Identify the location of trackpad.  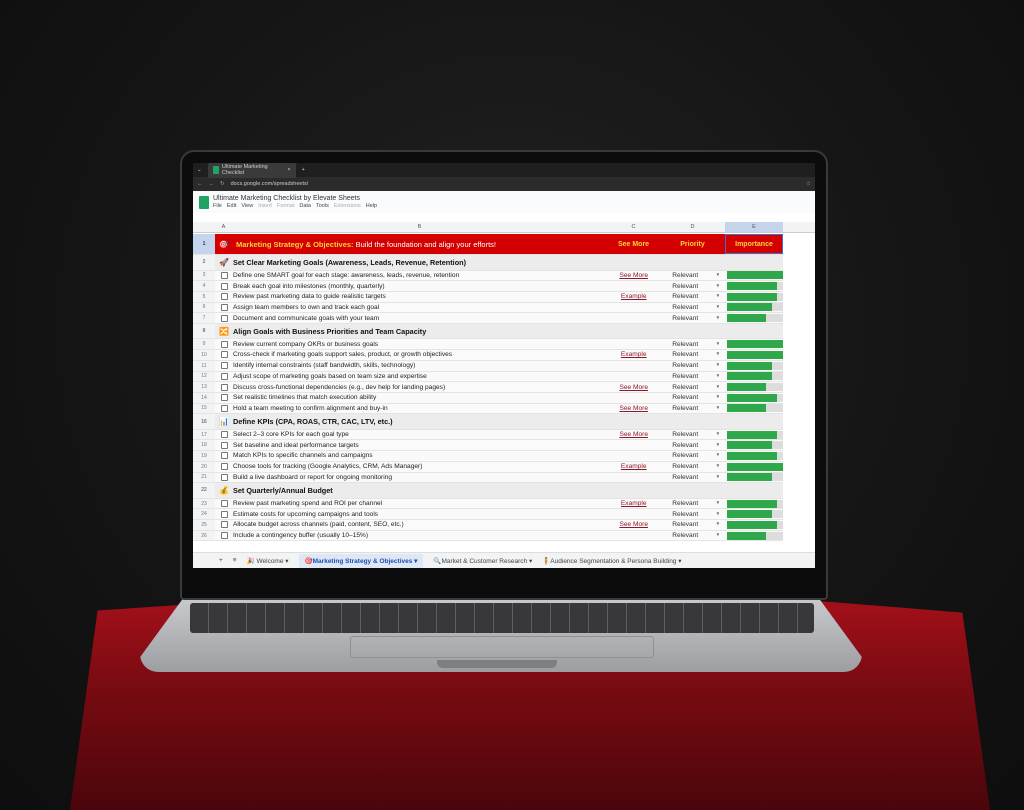
(502, 647).